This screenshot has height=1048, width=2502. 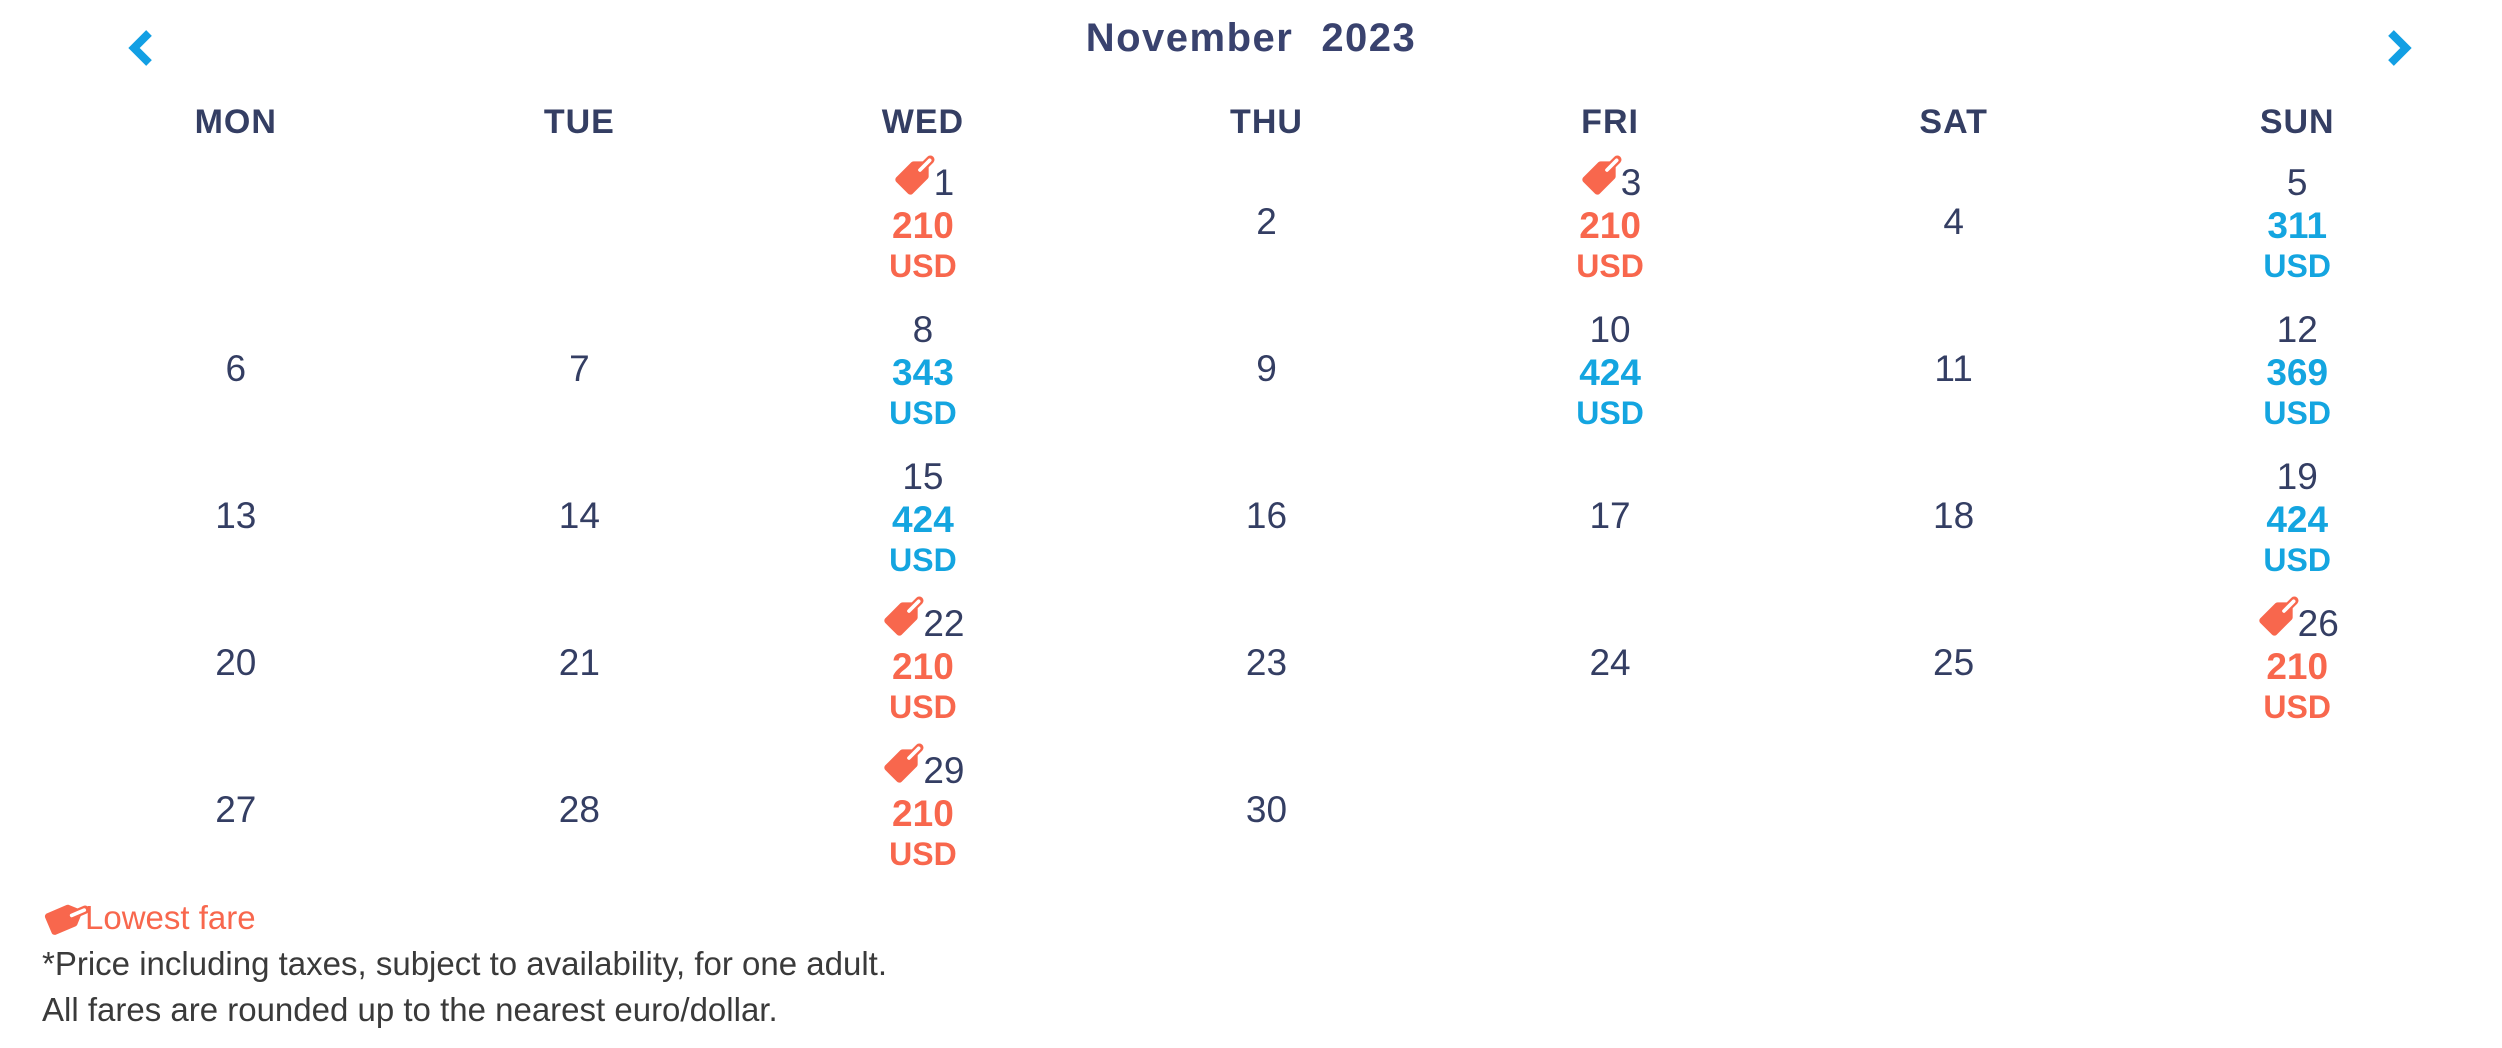 What do you see at coordinates (579, 810) in the screenshot?
I see `date-line: 28` at bounding box center [579, 810].